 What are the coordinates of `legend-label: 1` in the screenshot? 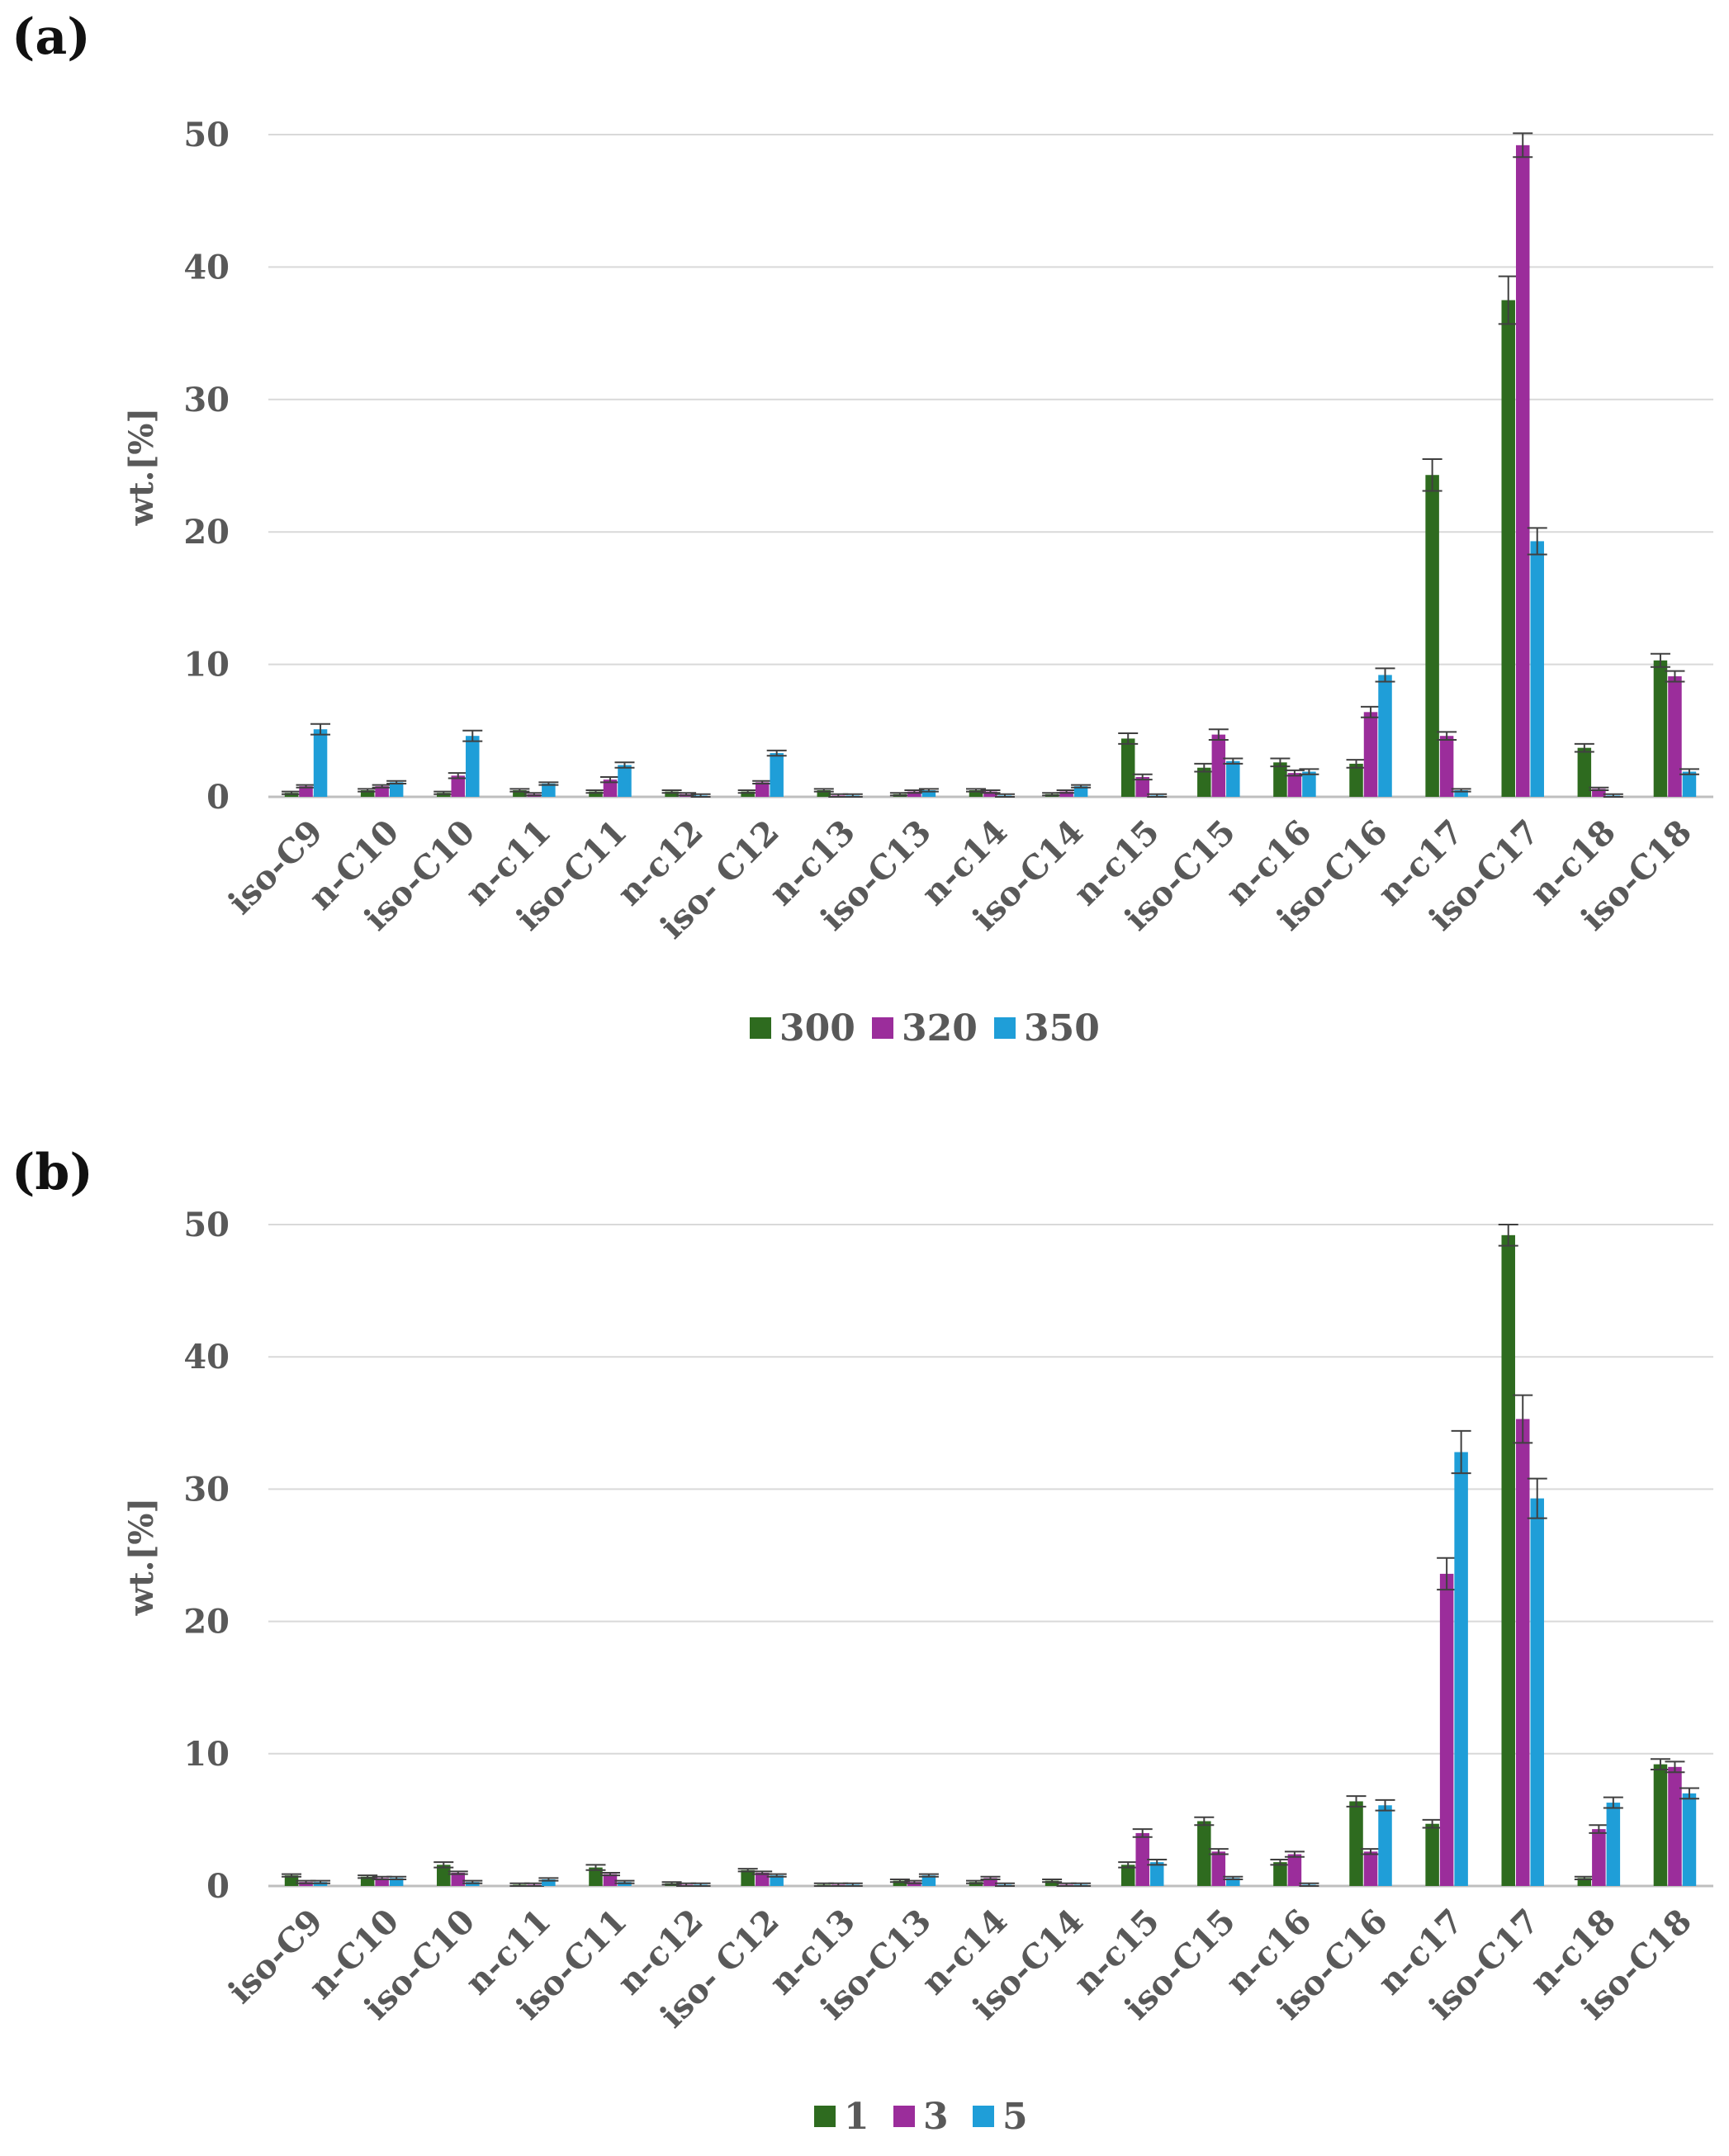 It's located at (856, 2117).